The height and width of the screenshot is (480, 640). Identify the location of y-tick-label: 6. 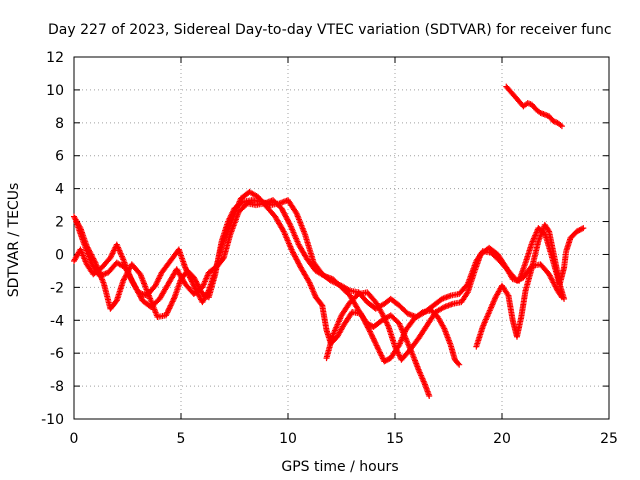
(59, 157).